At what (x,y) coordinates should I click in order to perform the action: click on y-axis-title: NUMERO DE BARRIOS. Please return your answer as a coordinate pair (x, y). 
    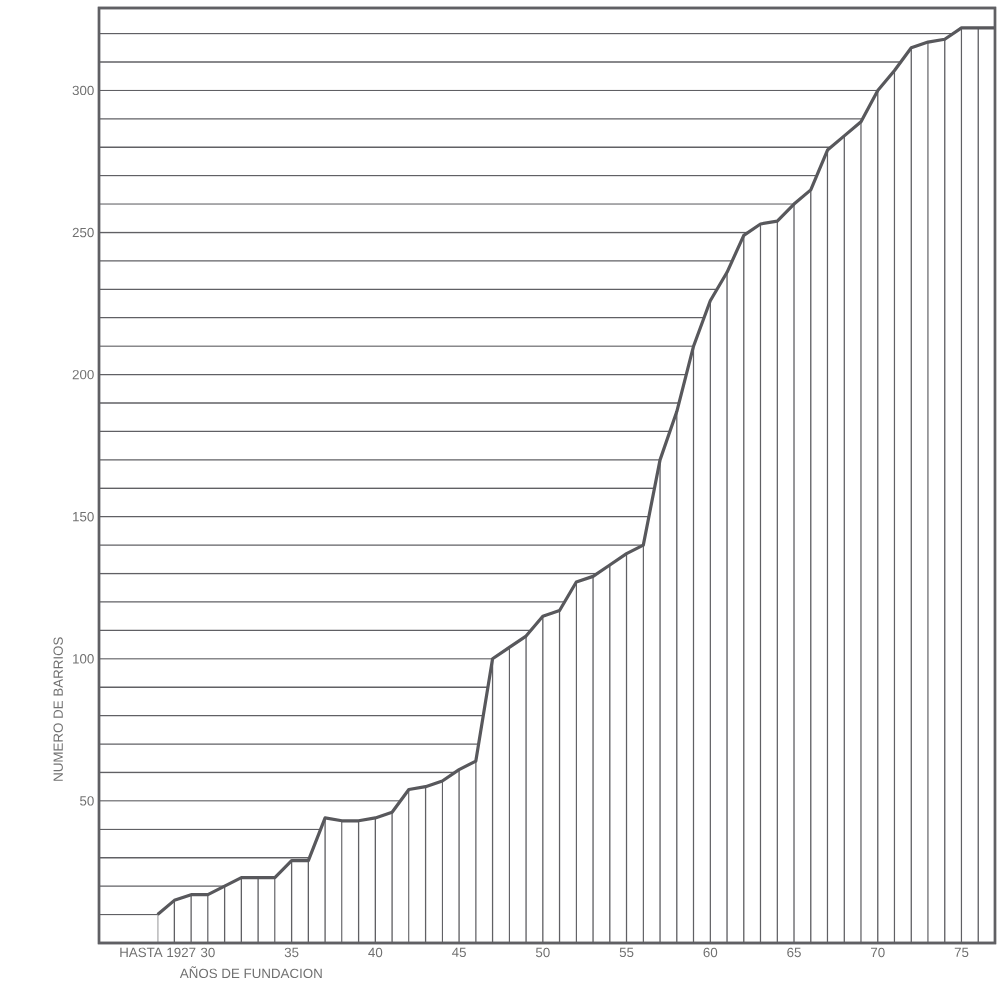
    Looking at the image, I should click on (58, 709).